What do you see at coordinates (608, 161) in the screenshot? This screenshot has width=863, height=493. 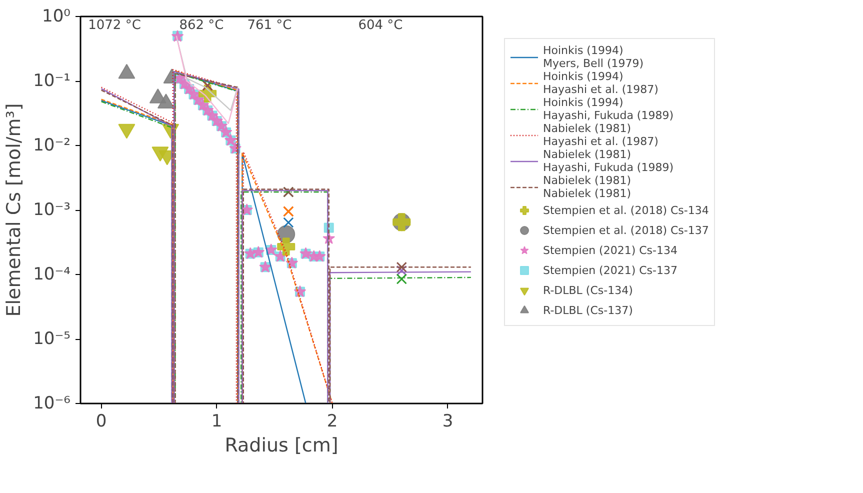 I see `legend-label: Nabielek (1981) Hayashi, Fukuda (1989)` at bounding box center [608, 161].